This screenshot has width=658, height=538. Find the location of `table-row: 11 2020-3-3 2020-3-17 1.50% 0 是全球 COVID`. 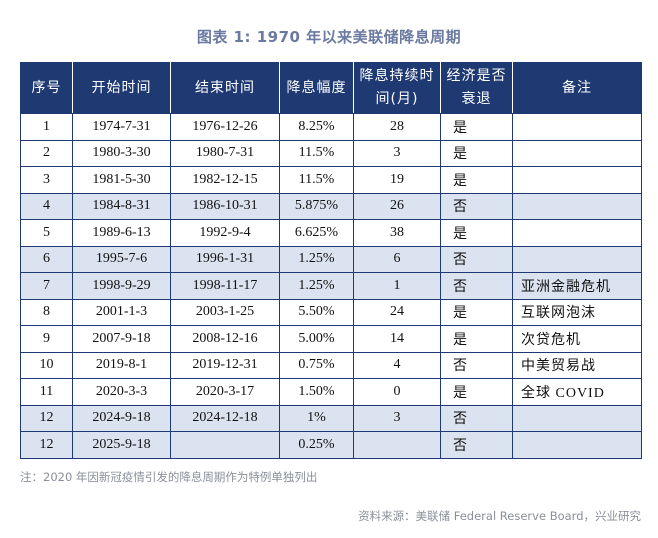

table-row: 11 2020-3-3 2020-3-17 1.50% 0 是全球 COVID is located at coordinates (331, 392).